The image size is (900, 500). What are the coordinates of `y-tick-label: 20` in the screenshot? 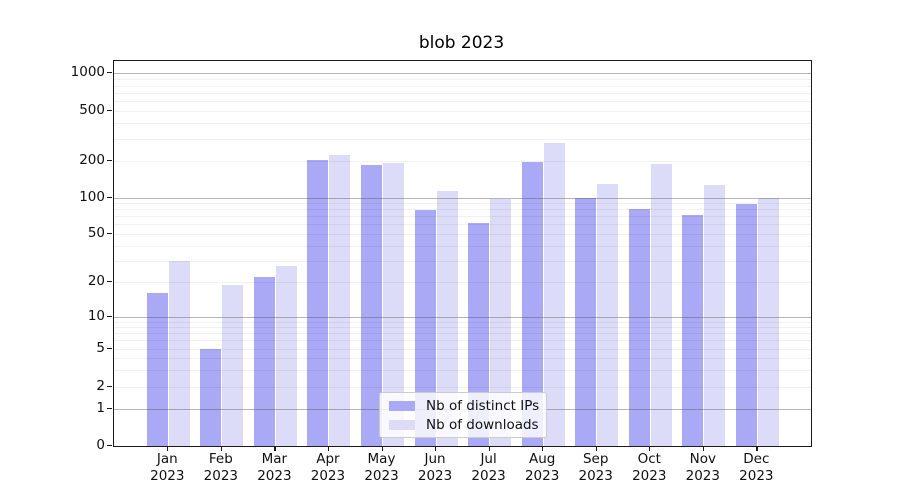 It's located at (96, 281).